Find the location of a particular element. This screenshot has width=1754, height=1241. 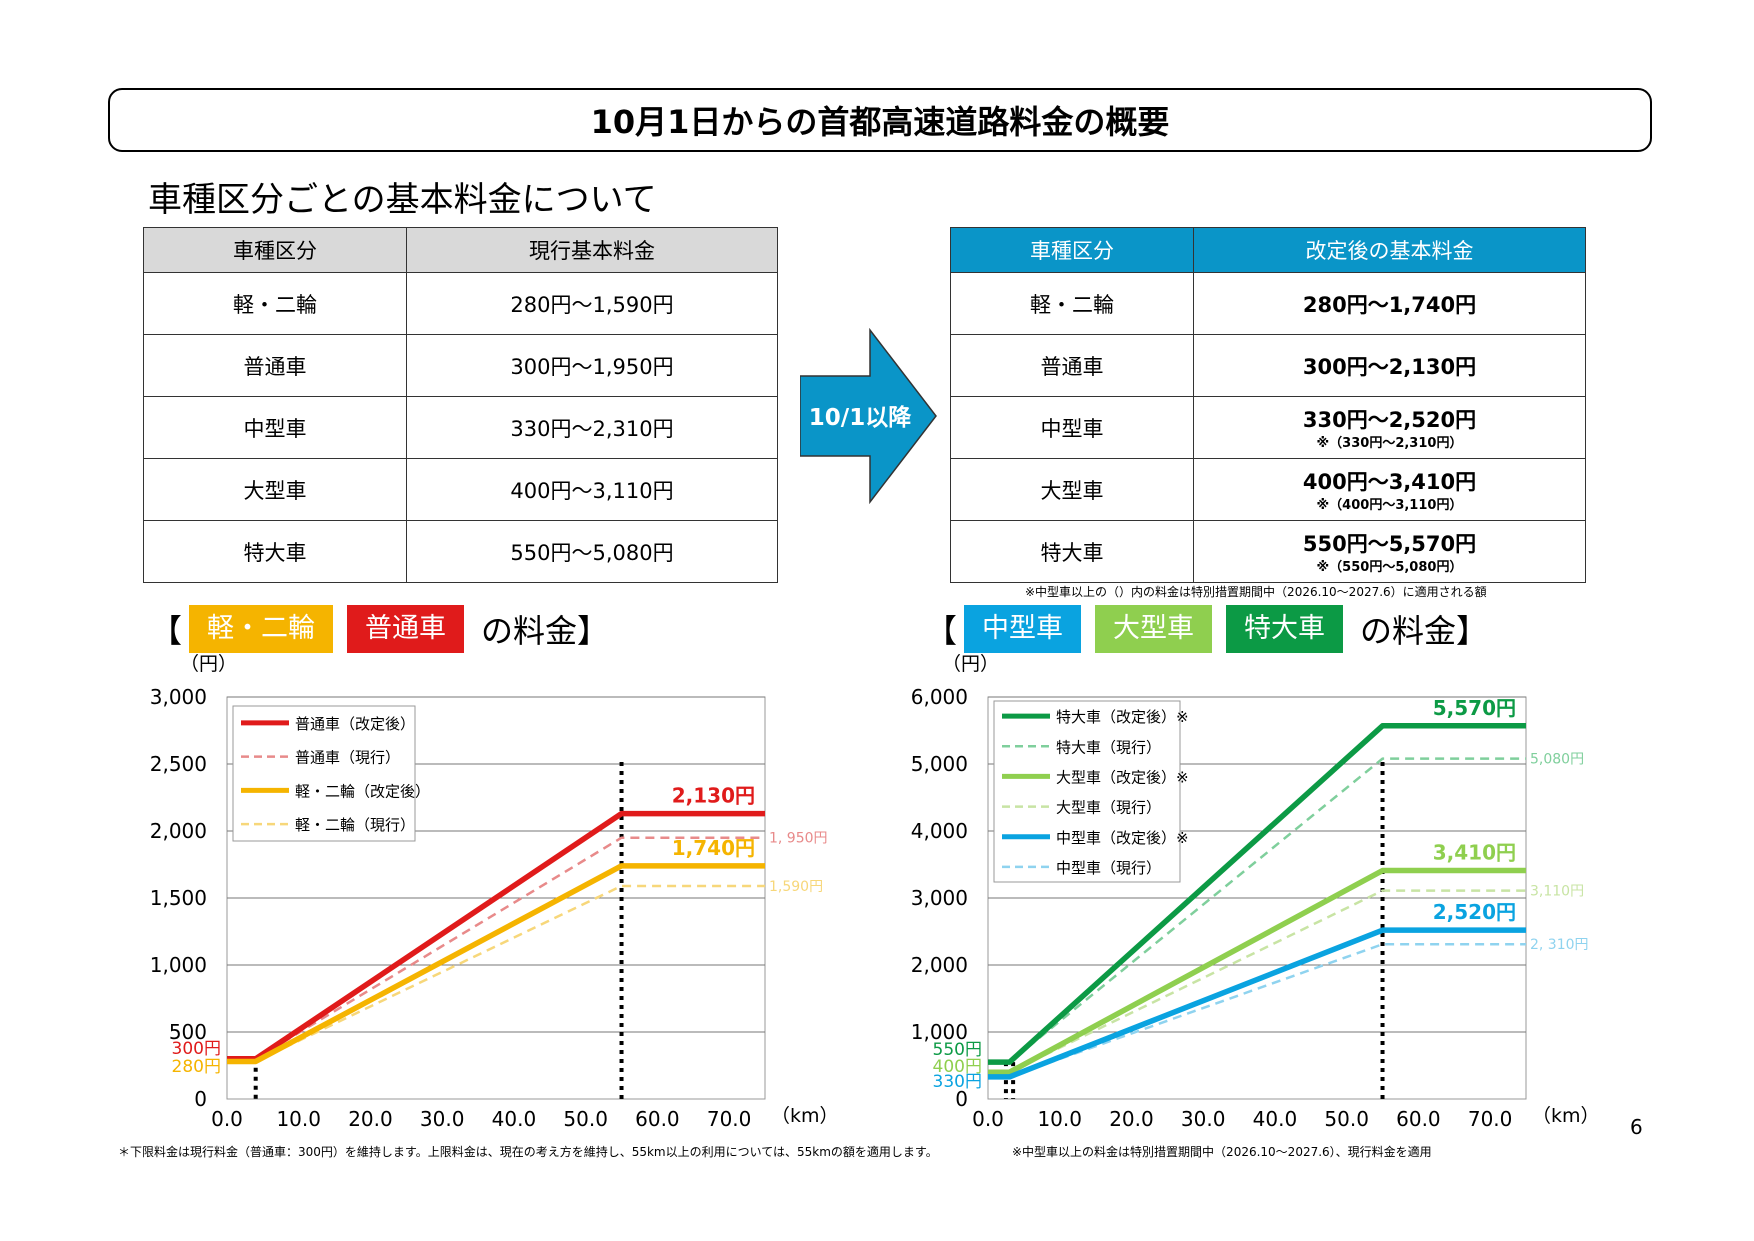

y-tick-label: 2,000 is located at coordinates (939, 965).